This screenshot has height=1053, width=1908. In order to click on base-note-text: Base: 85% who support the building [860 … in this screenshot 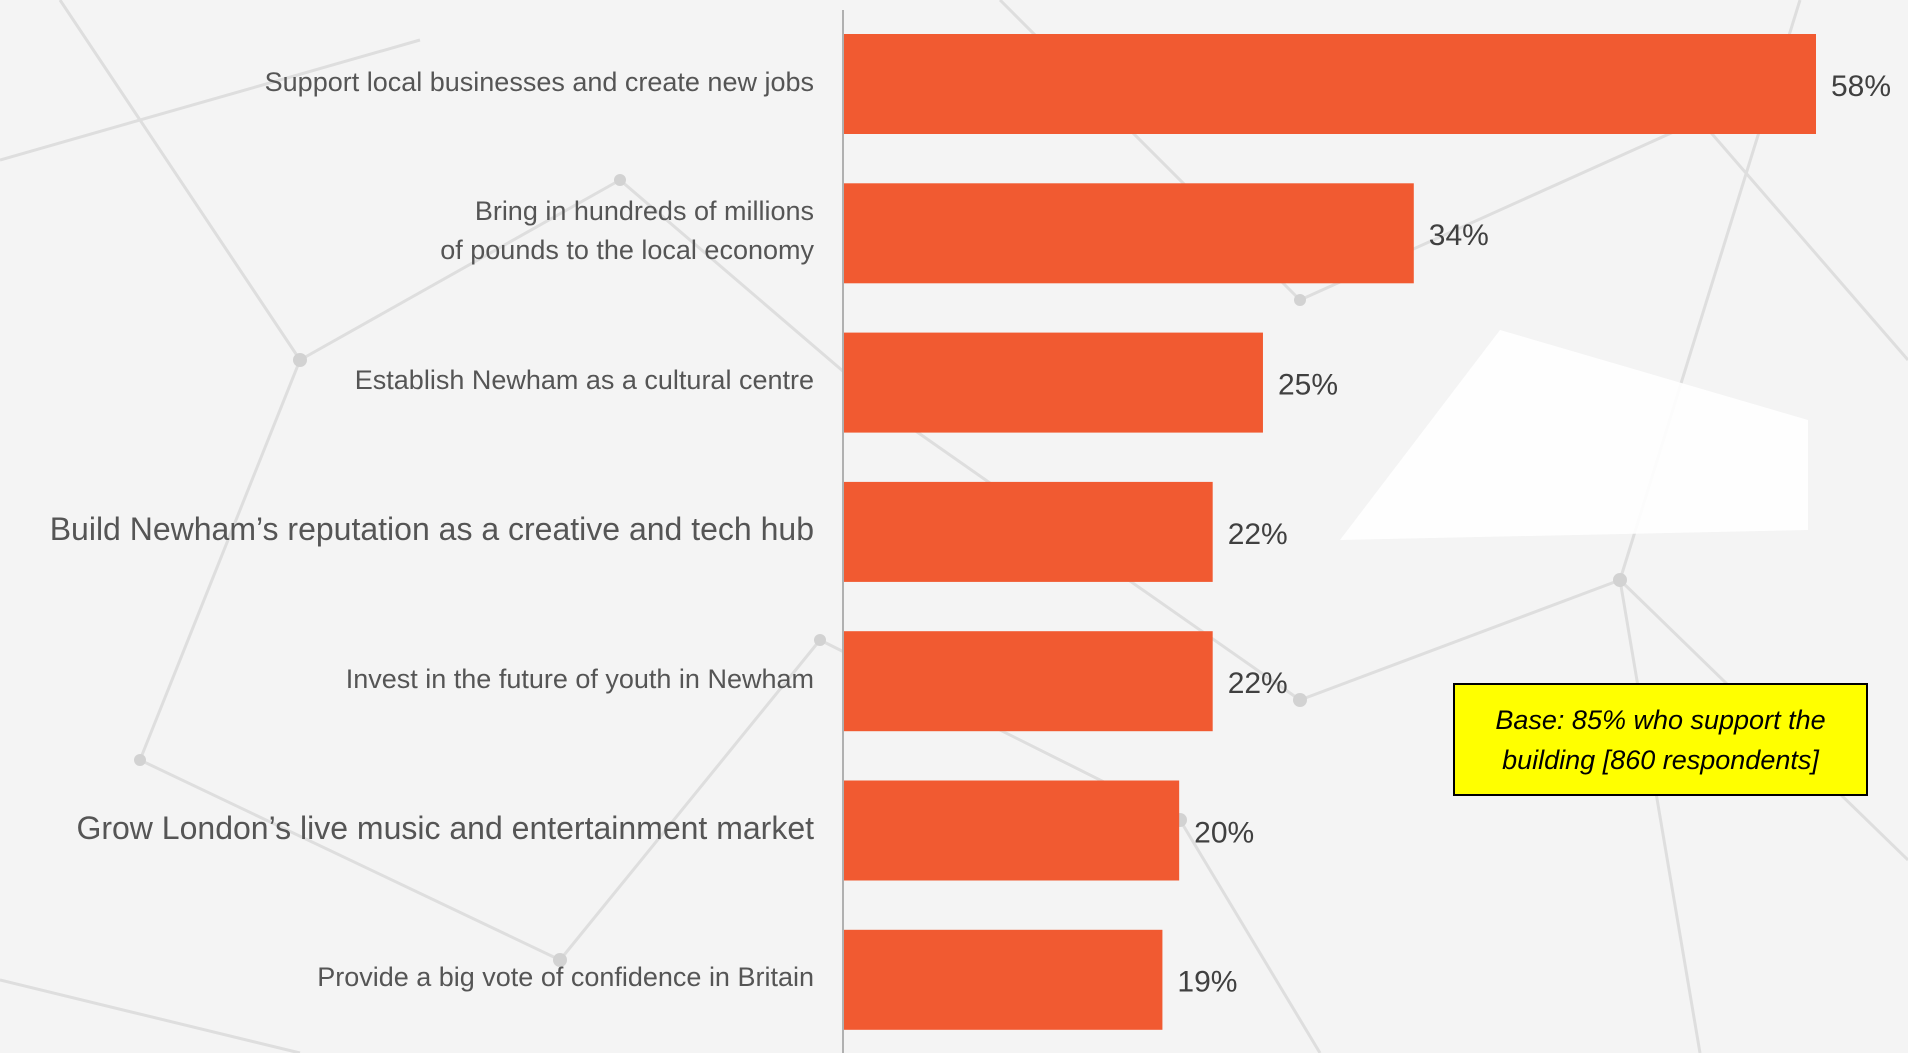, I will do `click(1660, 739)`.